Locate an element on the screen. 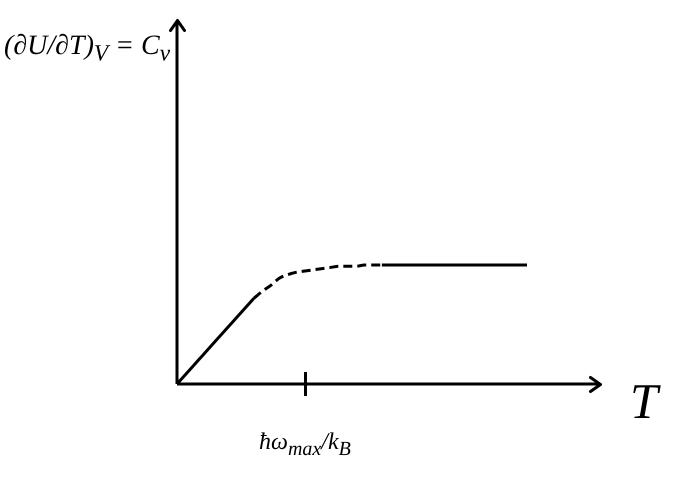 The image size is (678, 498). text: ħω$_{max}$/k$_{B}$ is located at coordinates (305, 444).